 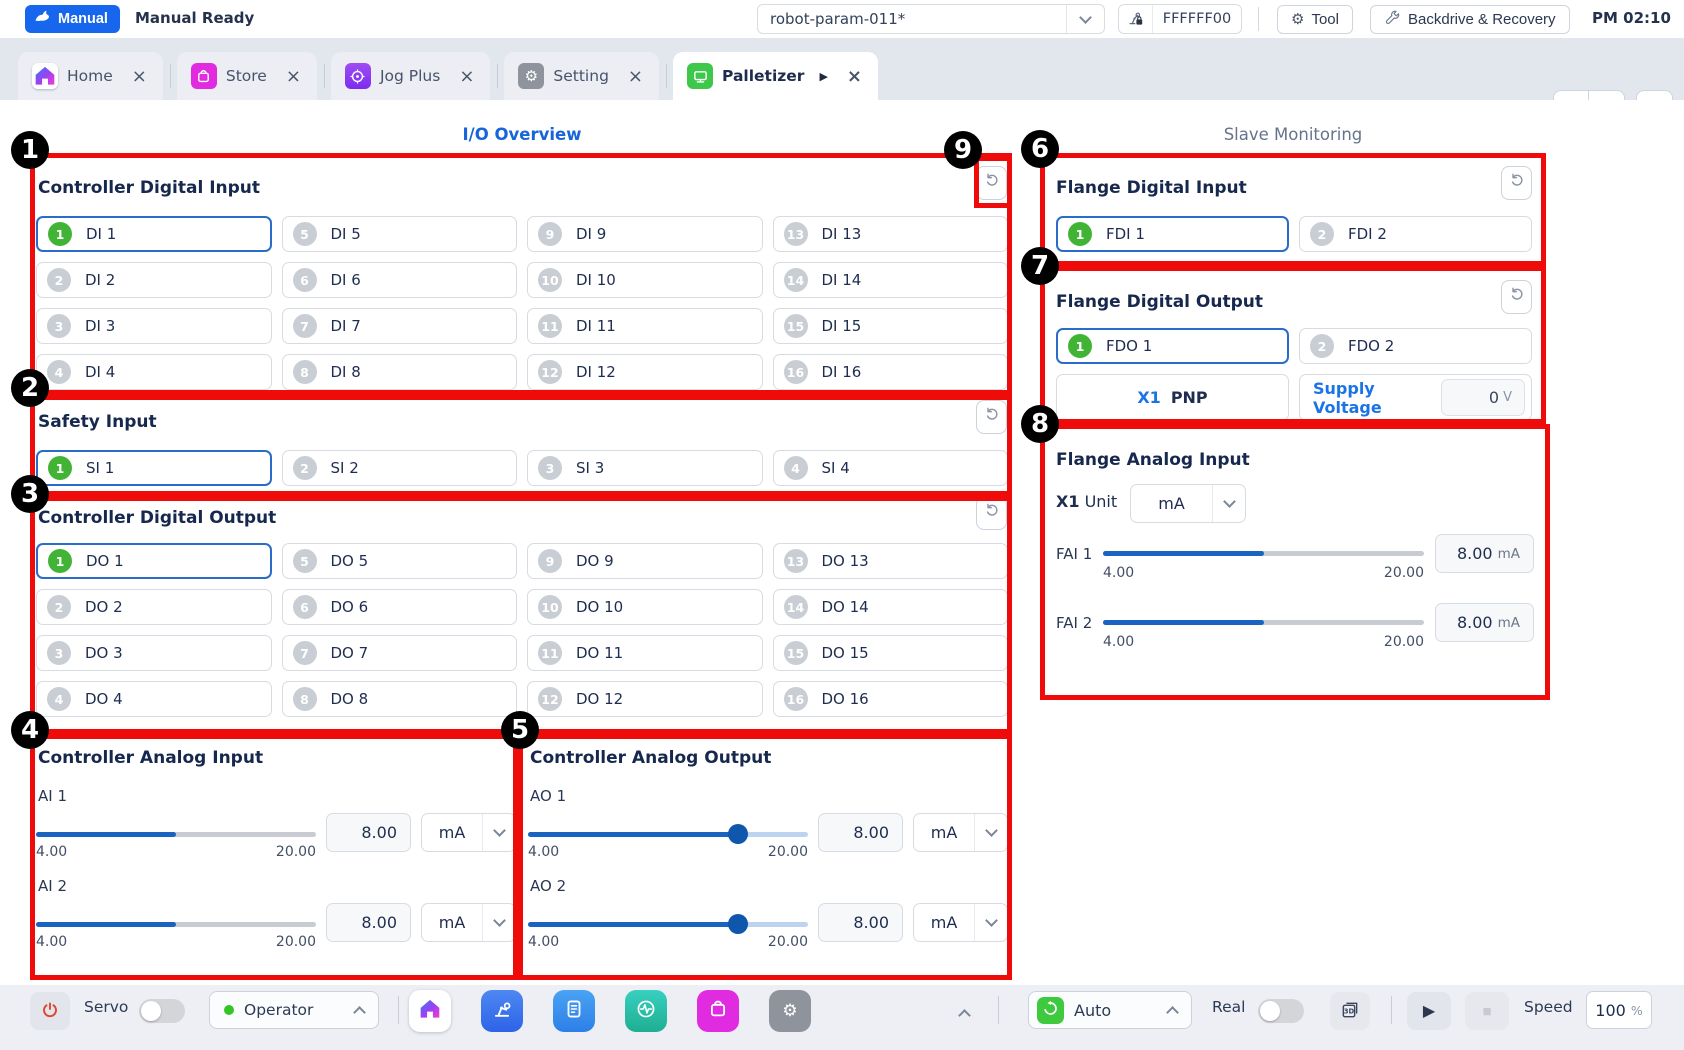 What do you see at coordinates (645, 699) in the screenshot?
I see `io-card-do-12: 12 DO 12` at bounding box center [645, 699].